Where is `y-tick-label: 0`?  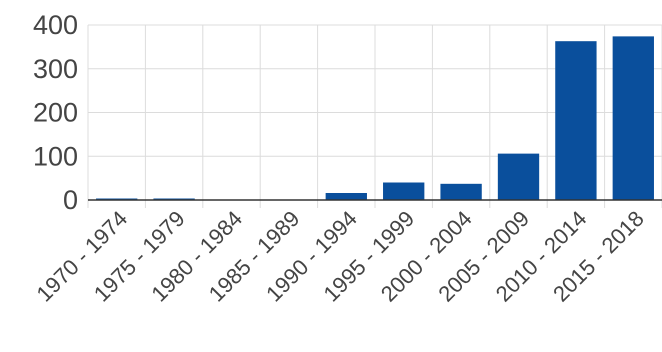
y-tick-label: 0 is located at coordinates (70, 200).